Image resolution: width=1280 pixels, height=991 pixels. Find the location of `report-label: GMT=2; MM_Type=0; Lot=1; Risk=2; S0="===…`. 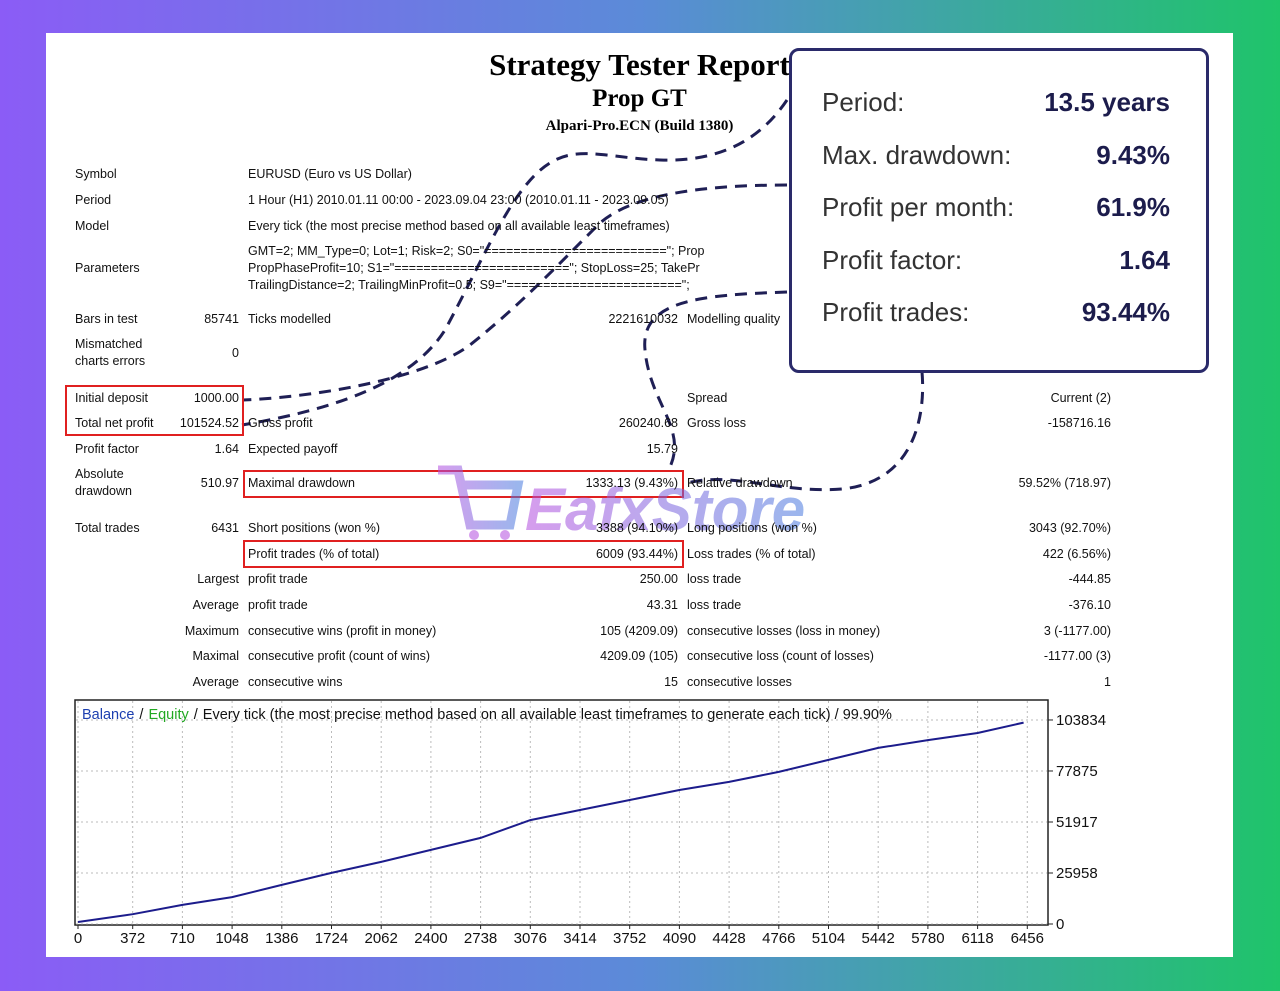

report-label: GMT=2; MM_Type=0; Lot=1; Risk=2; S0="===… is located at coordinates (476, 251).